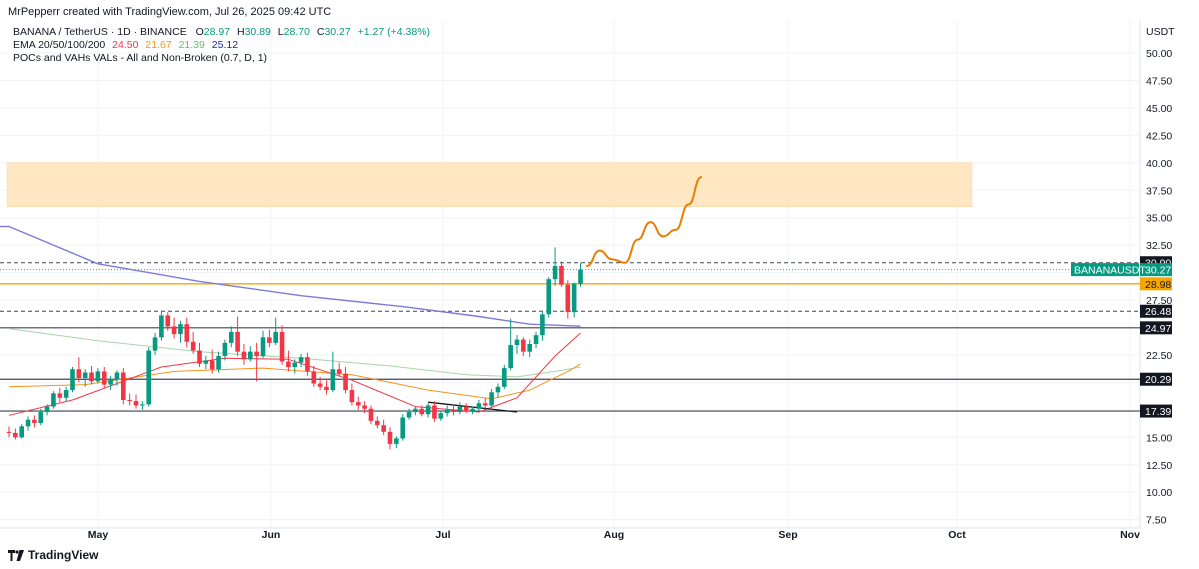  What do you see at coordinates (217, 32) in the screenshot?
I see `open-value: 28.97` at bounding box center [217, 32].